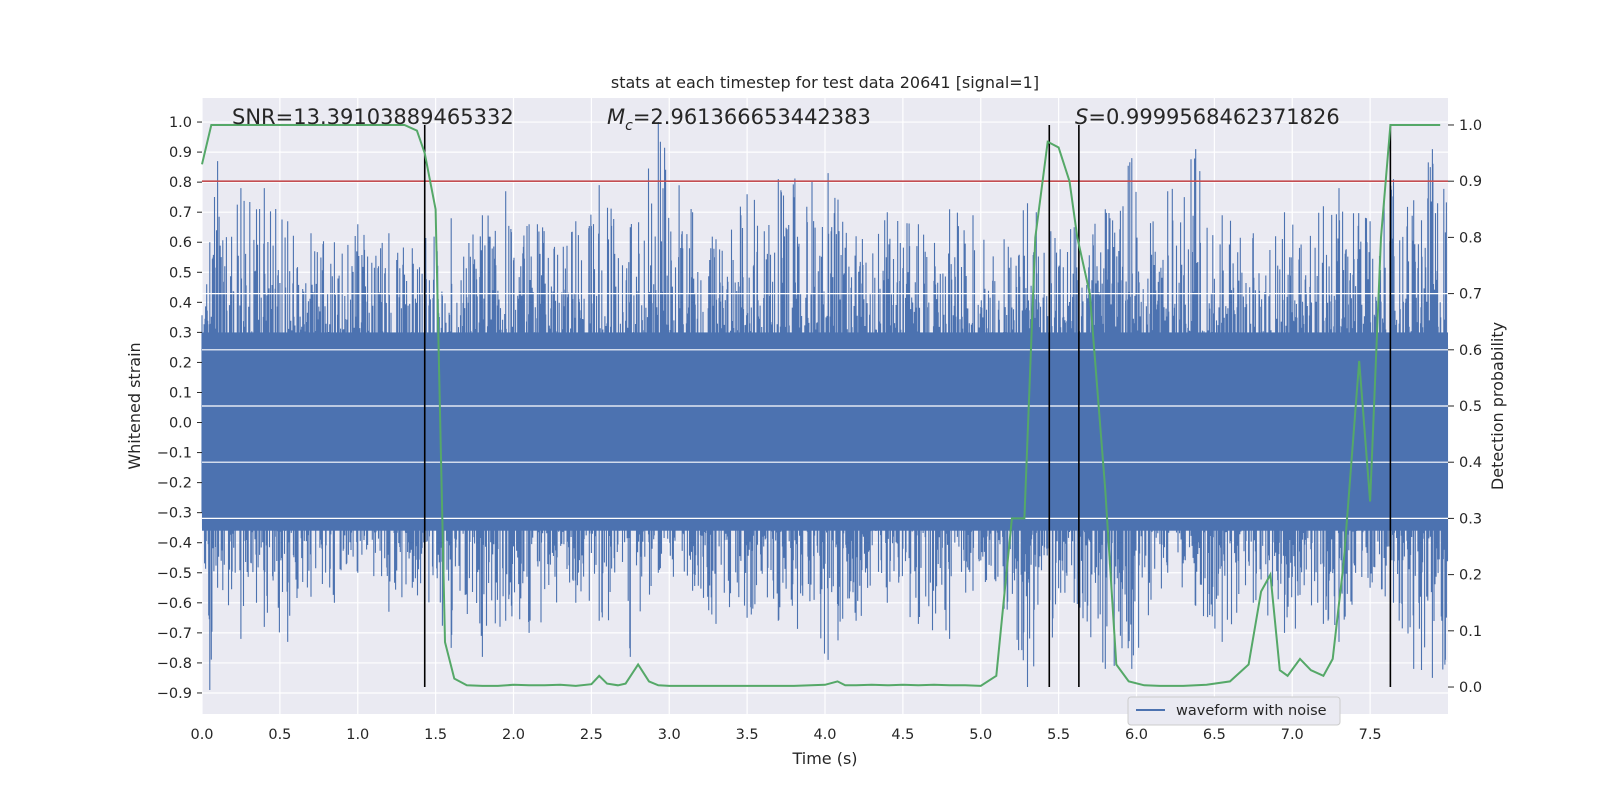  Describe the element at coordinates (824, 735) in the screenshot. I see `x-tick-label: 4.0` at that location.